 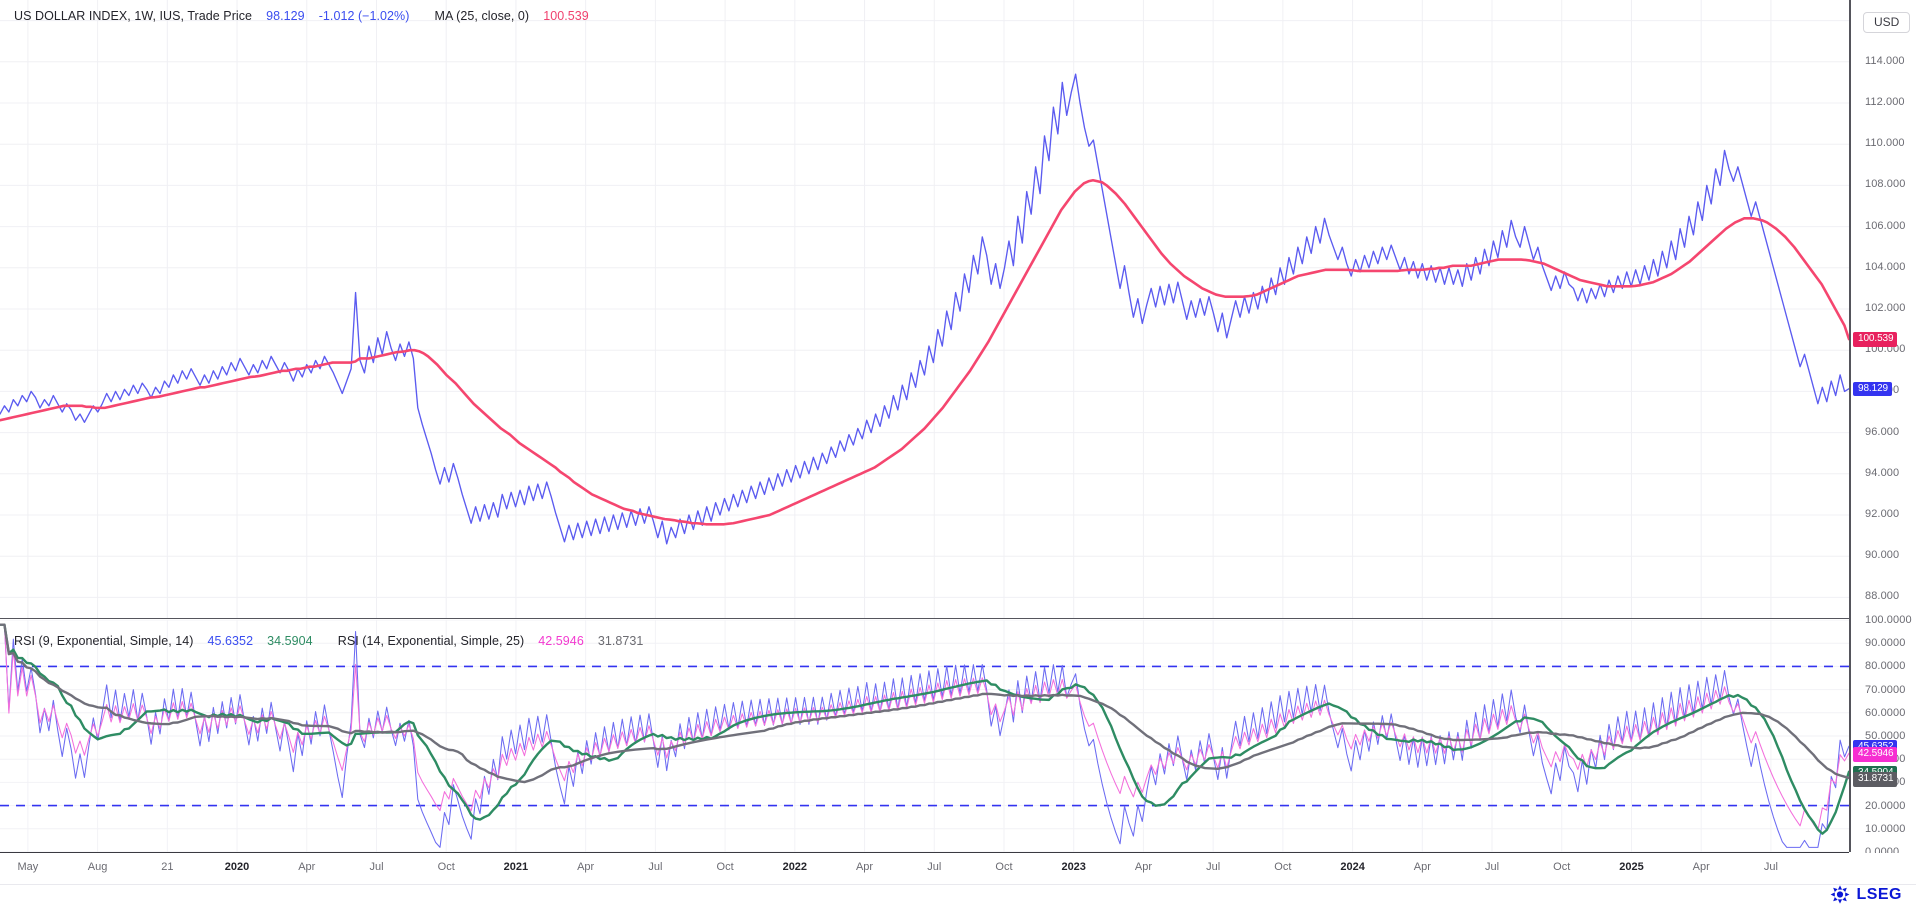 I want to click on price-axis-tick: 90.000, so click(x=1882, y=555).